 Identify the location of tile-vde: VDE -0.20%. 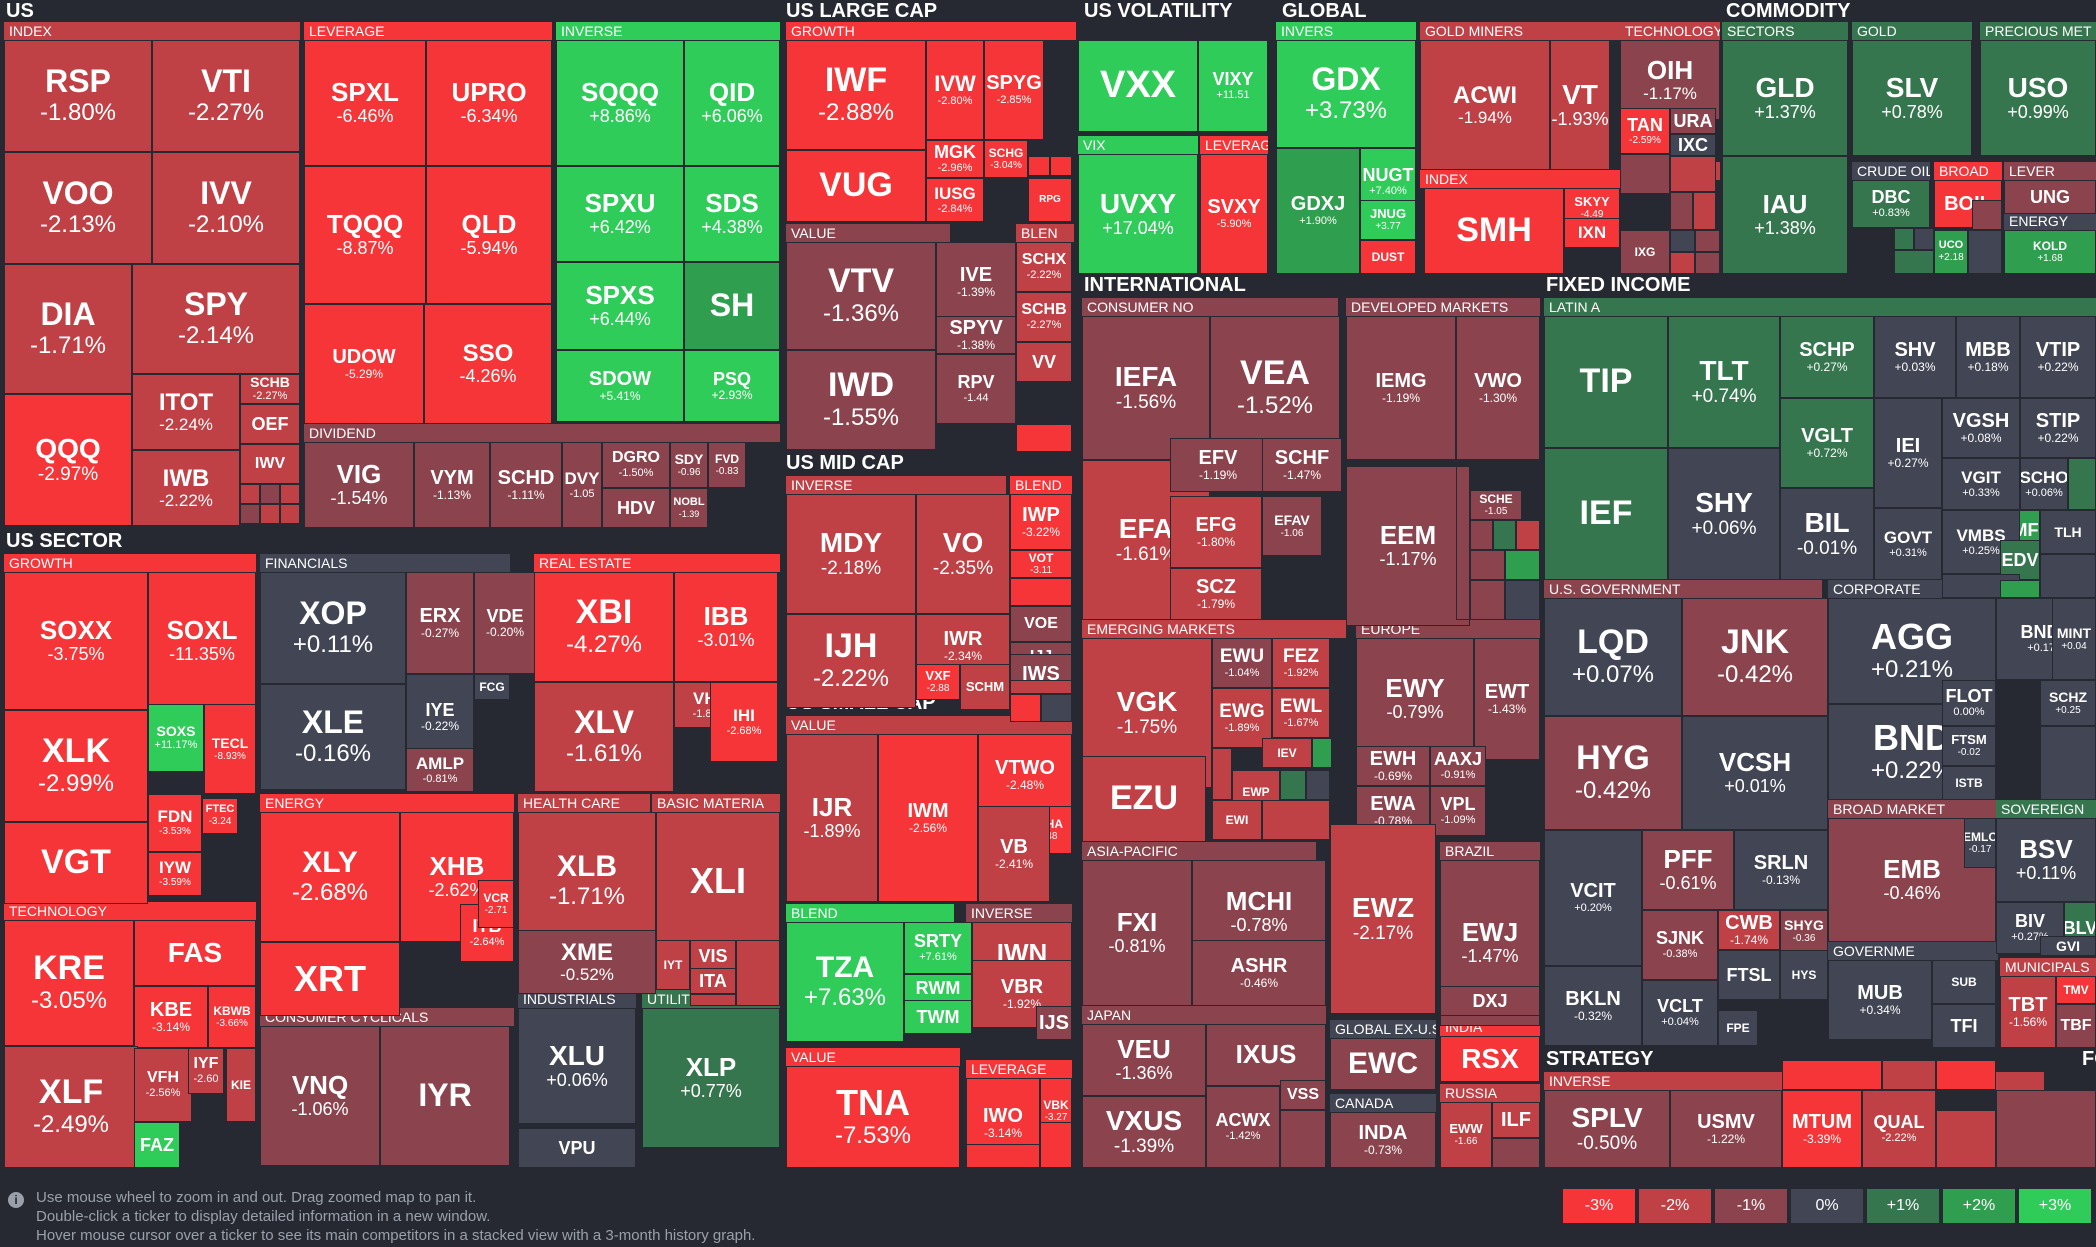
(505, 623).